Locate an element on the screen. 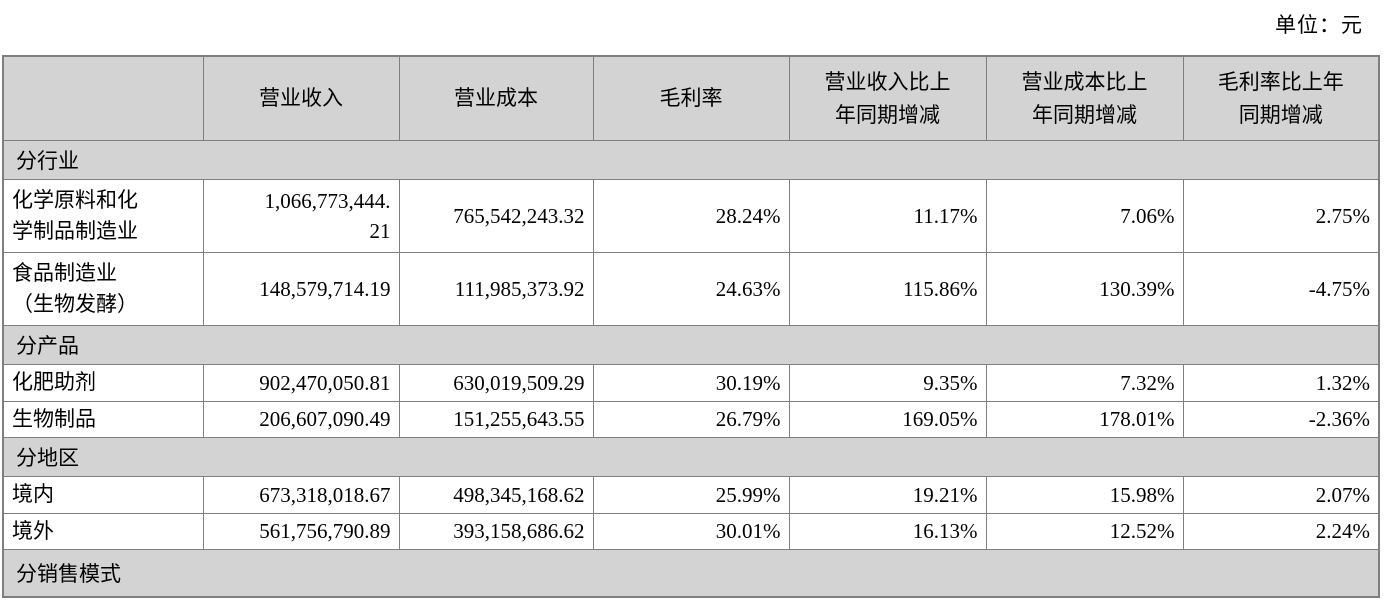 This screenshot has height=605, width=1384. cost-cell: 630,019,509.29 is located at coordinates (496, 383).